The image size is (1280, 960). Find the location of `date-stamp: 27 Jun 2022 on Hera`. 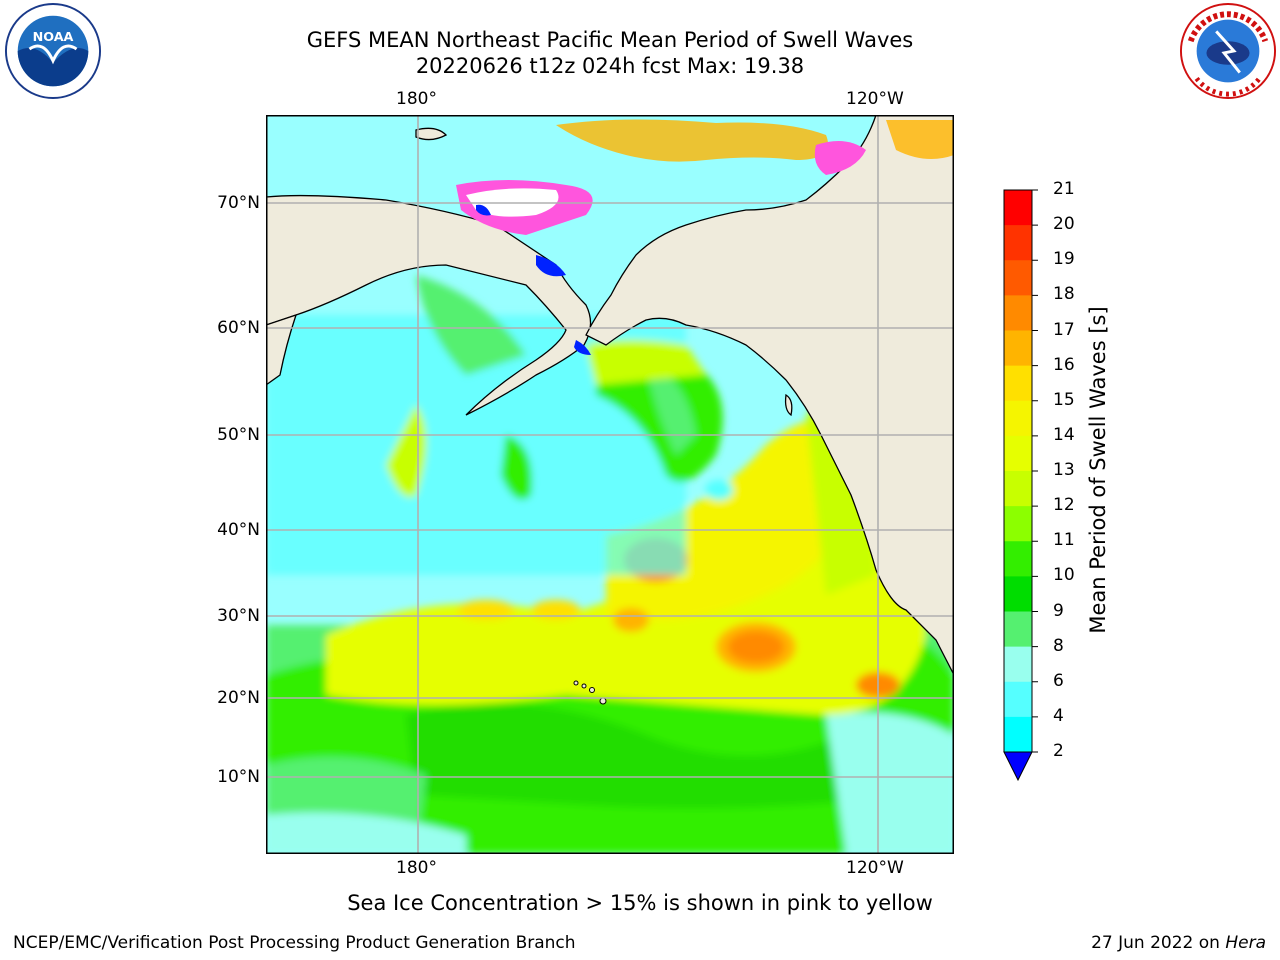

date-stamp: 27 Jun 2022 on Hera is located at coordinates (1178, 943).